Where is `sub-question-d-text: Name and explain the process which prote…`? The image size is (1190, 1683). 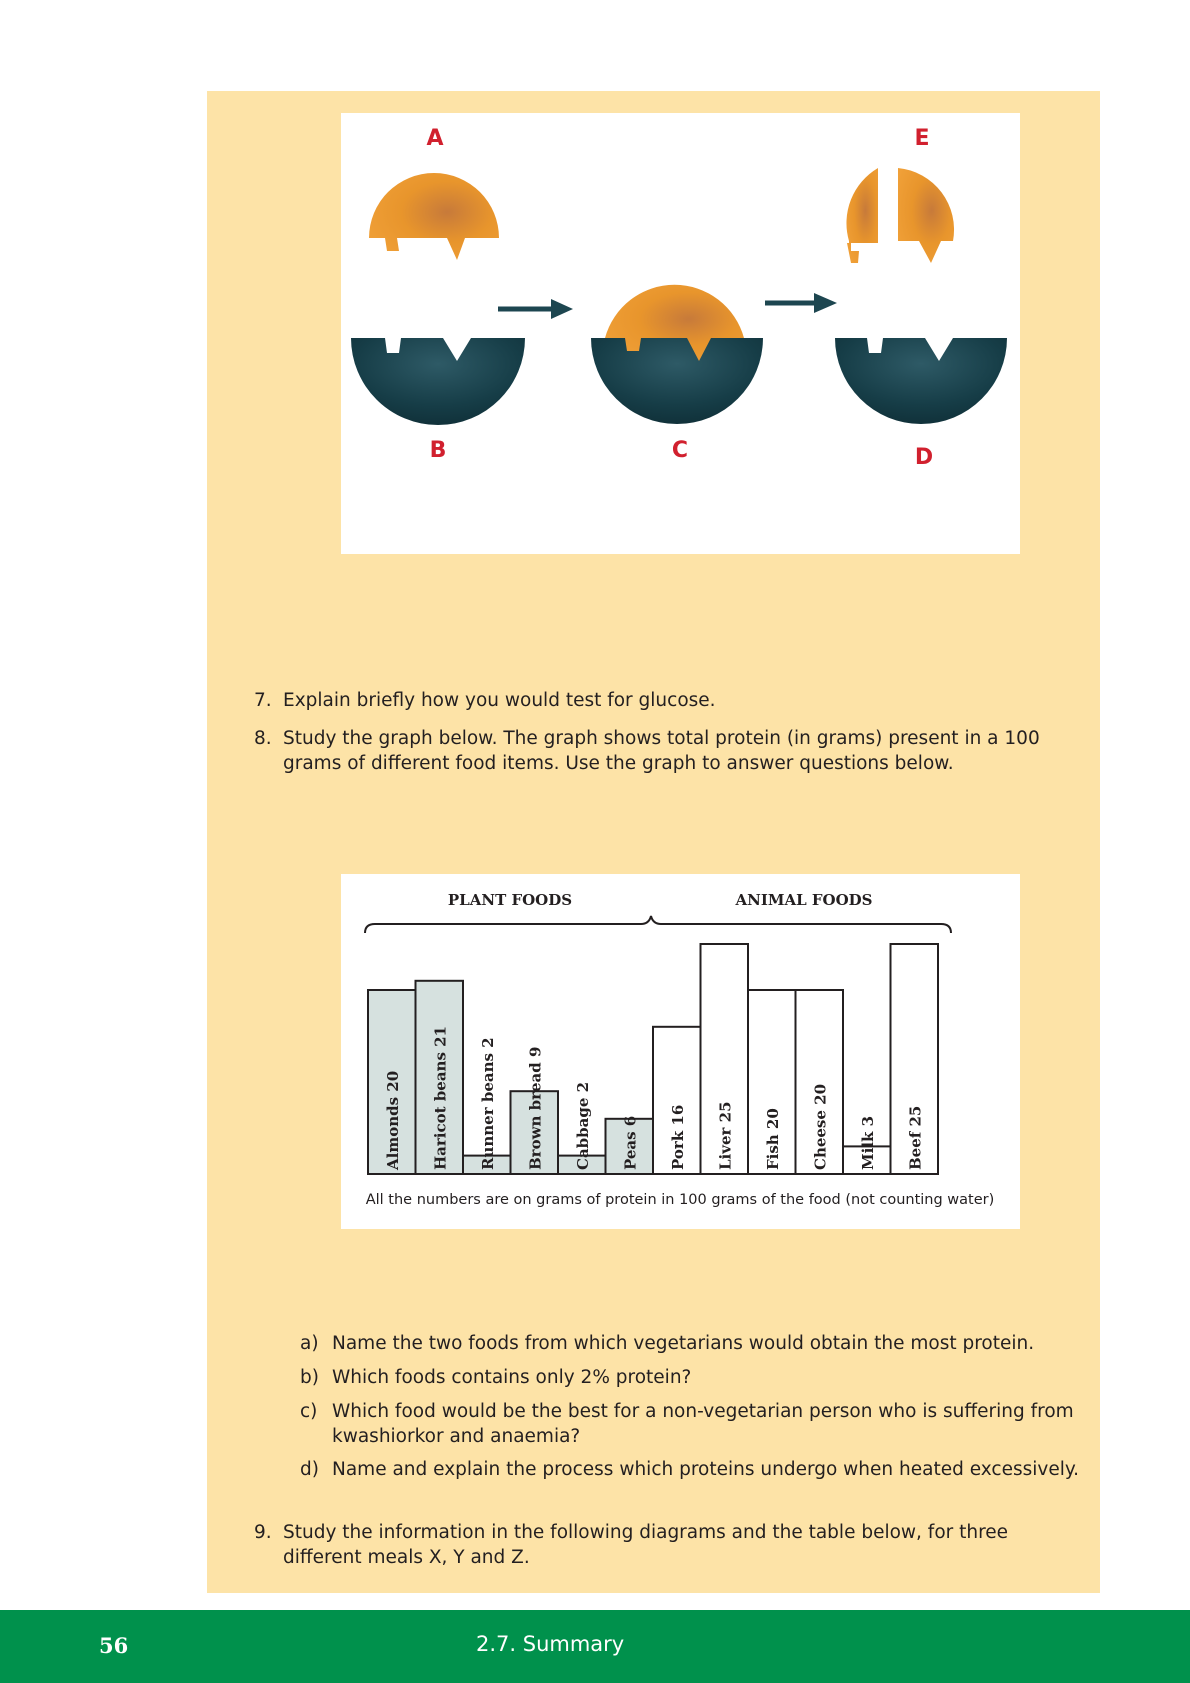 sub-question-d-text: Name and explain the process which prote… is located at coordinates (706, 1469).